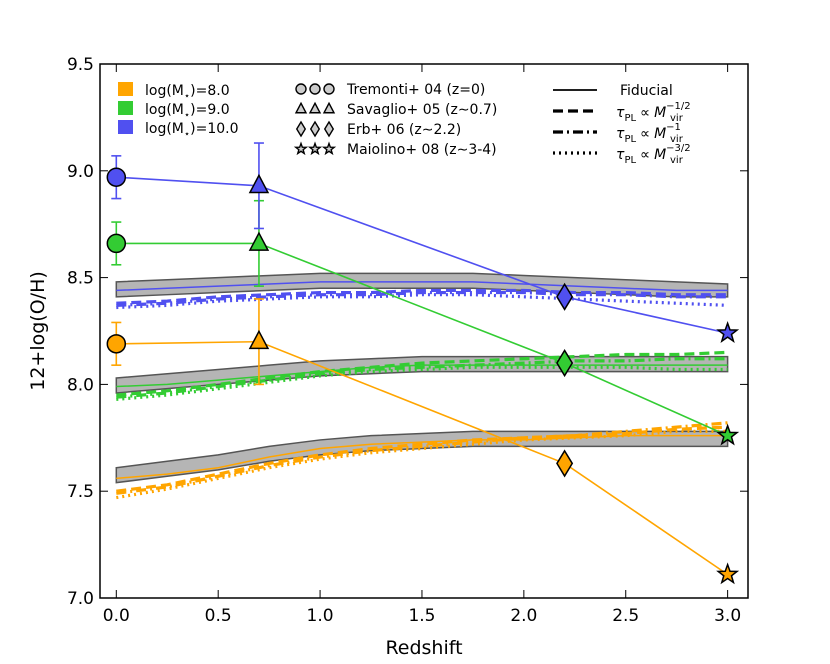 This screenshot has width=830, height=664. I want to click on legend-mass-suffix: )=9.0, so click(209, 110).